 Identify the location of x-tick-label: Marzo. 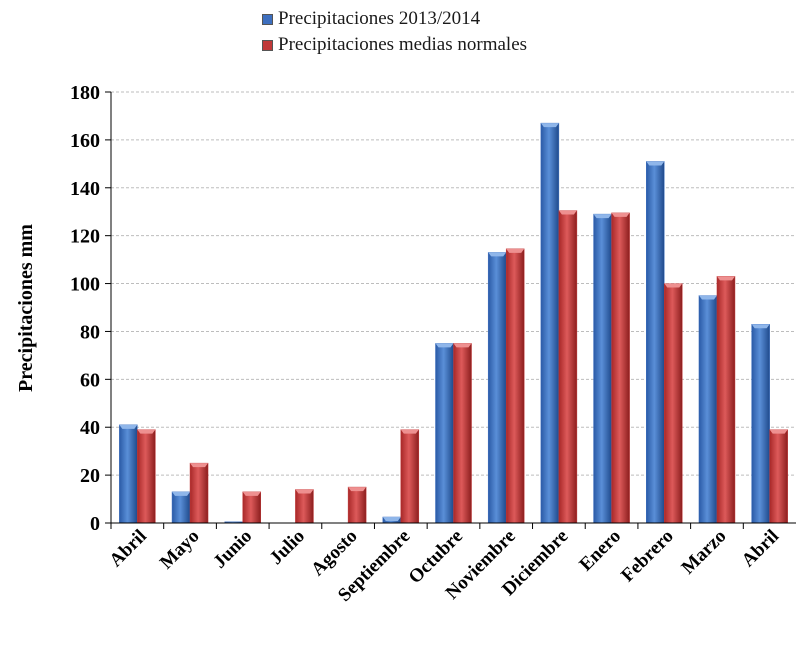
(704, 552).